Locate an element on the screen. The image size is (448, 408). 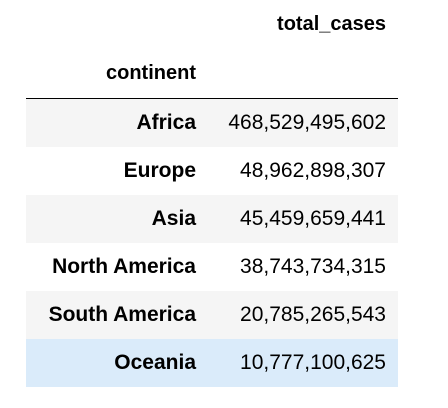
row-index-label: North America is located at coordinates (124, 266).